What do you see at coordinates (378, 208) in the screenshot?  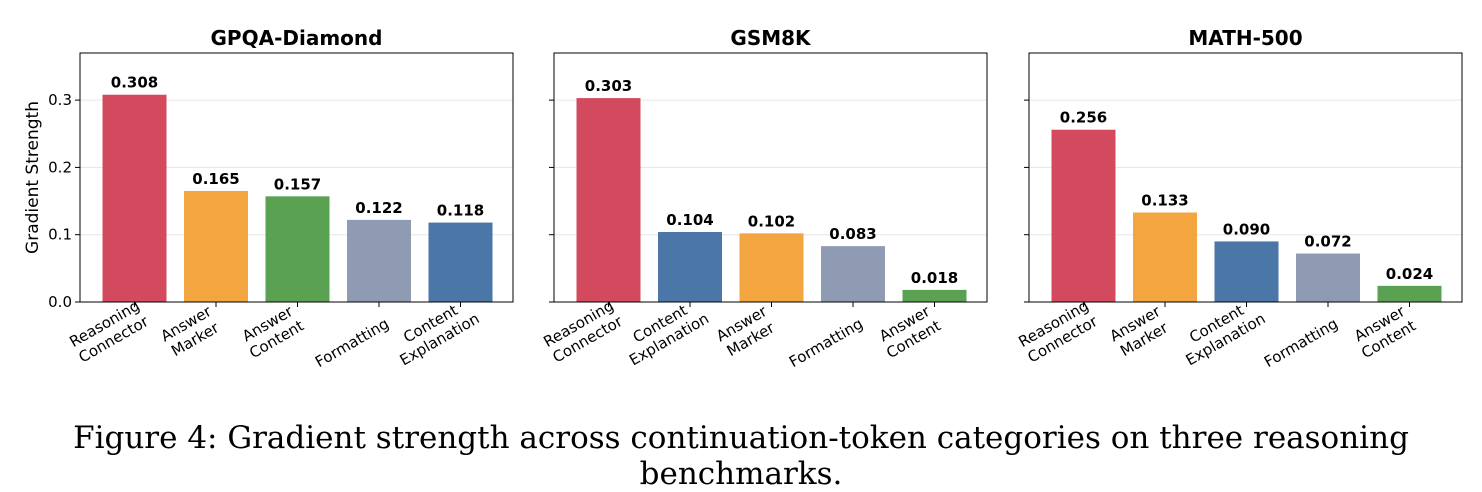 I see `data-label: 0.122` at bounding box center [378, 208].